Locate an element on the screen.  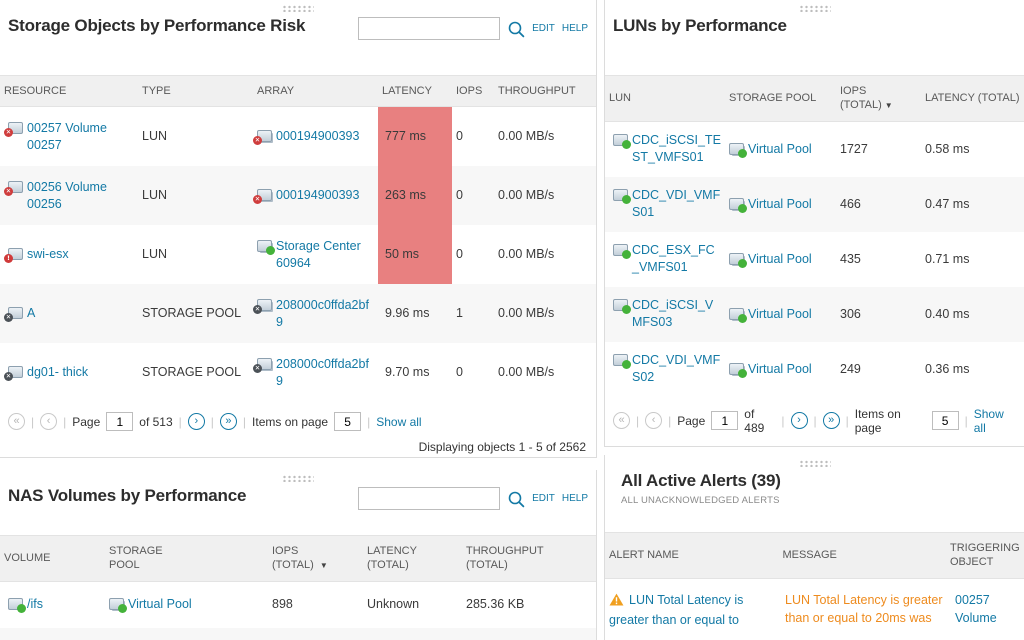
resource-link: ✕ dg01- thick is located at coordinates (46, 373).